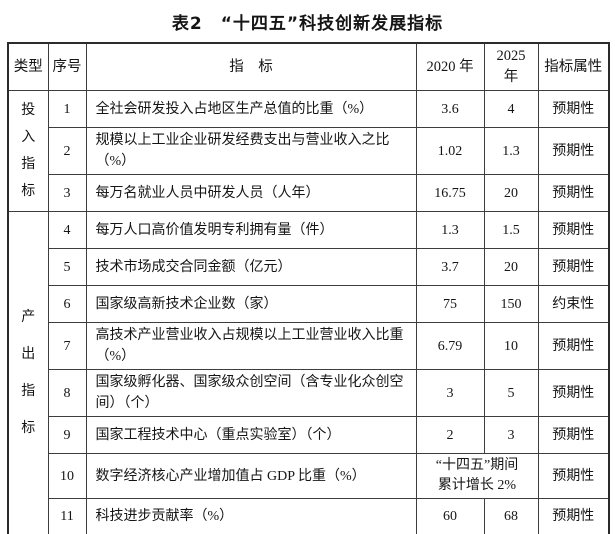 The image size is (615, 534). Describe the element at coordinates (251, 435) in the screenshot. I see `indicator-name: 国家工程技术中心（重点实验室）（个）` at that location.